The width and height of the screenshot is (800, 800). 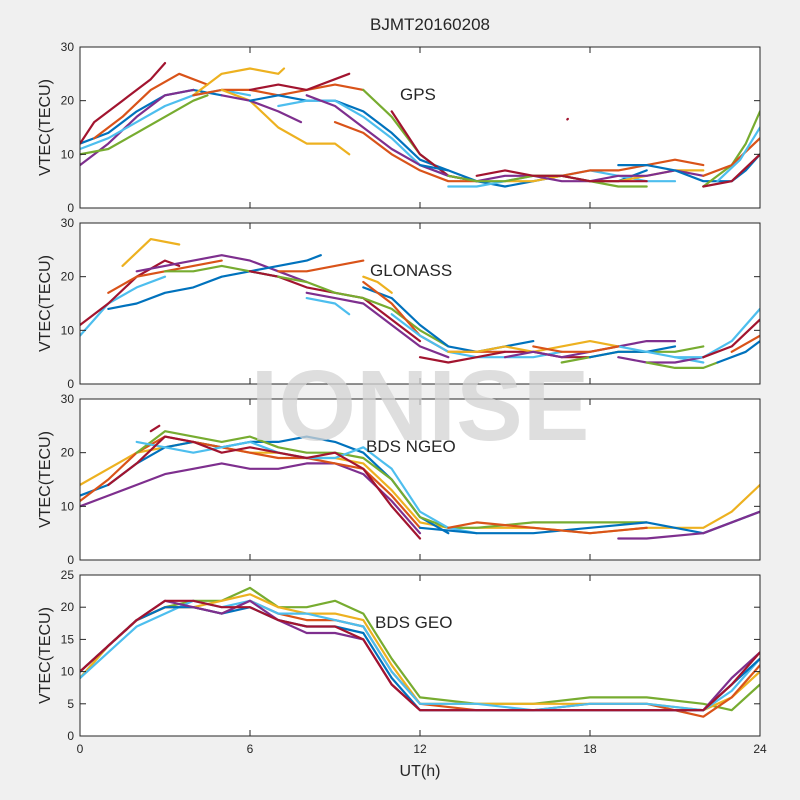 What do you see at coordinates (420, 749) in the screenshot?
I see `x-tick-label: 12` at bounding box center [420, 749].